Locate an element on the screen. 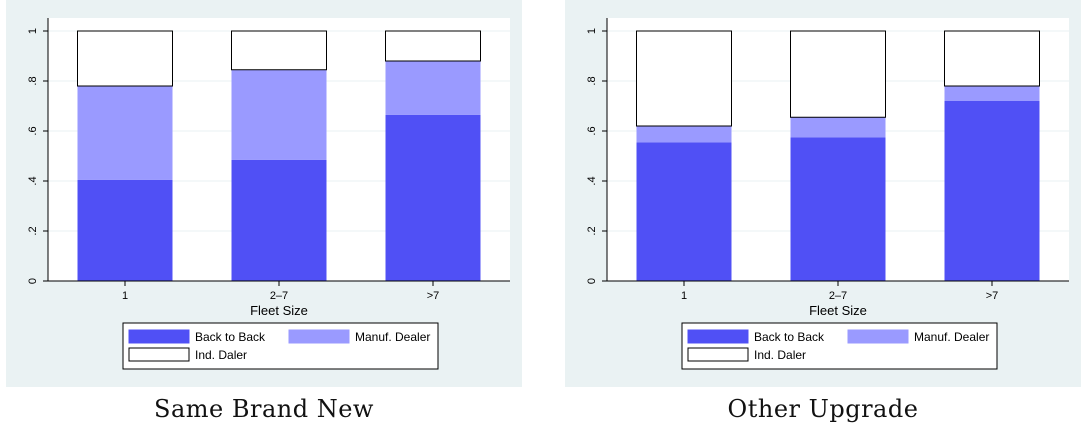 This screenshot has width=1084, height=435. chart-caption: Same Brand New is located at coordinates (264, 409).